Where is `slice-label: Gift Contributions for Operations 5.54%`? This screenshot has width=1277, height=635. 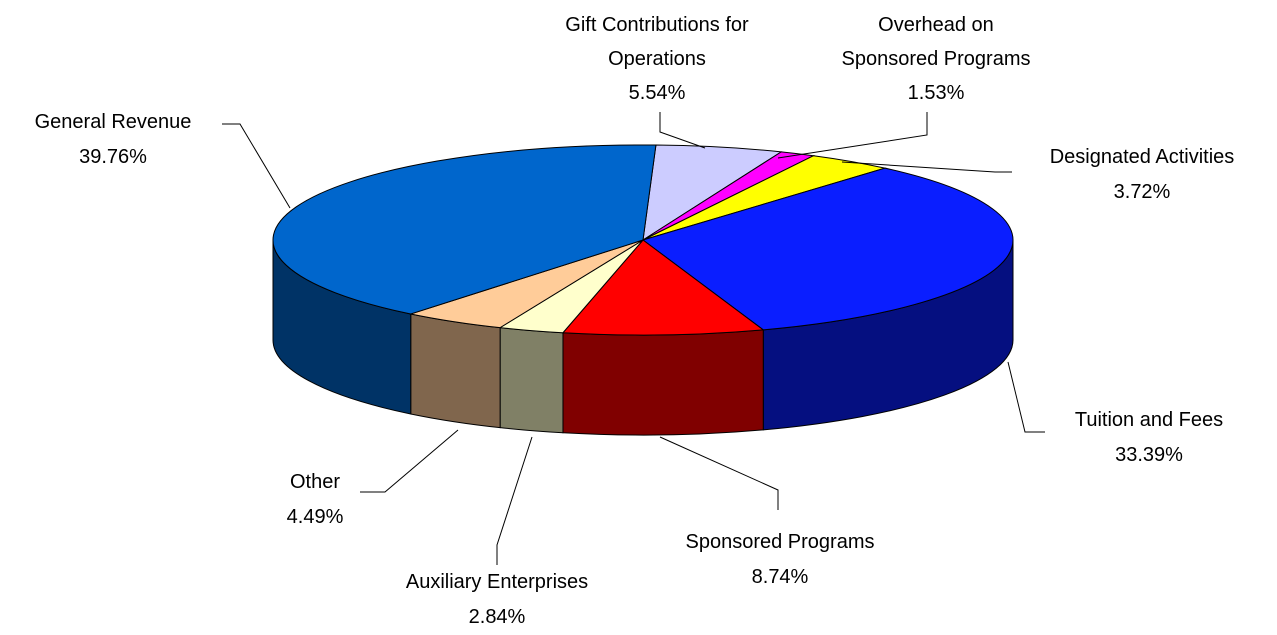
slice-label: Gift Contributions for Operations 5.54% is located at coordinates (657, 59).